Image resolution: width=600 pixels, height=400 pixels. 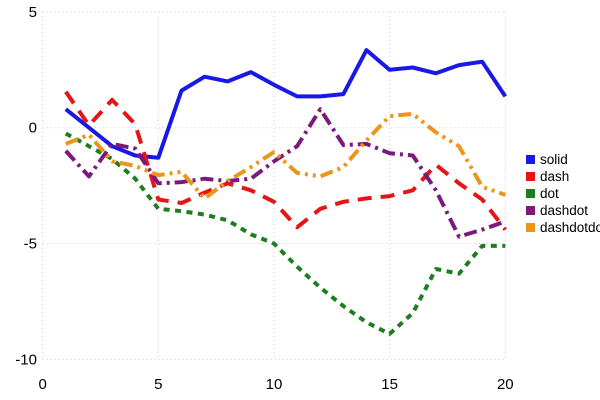 What do you see at coordinates (43, 384) in the screenshot?
I see `x-tick-label: 0` at bounding box center [43, 384].